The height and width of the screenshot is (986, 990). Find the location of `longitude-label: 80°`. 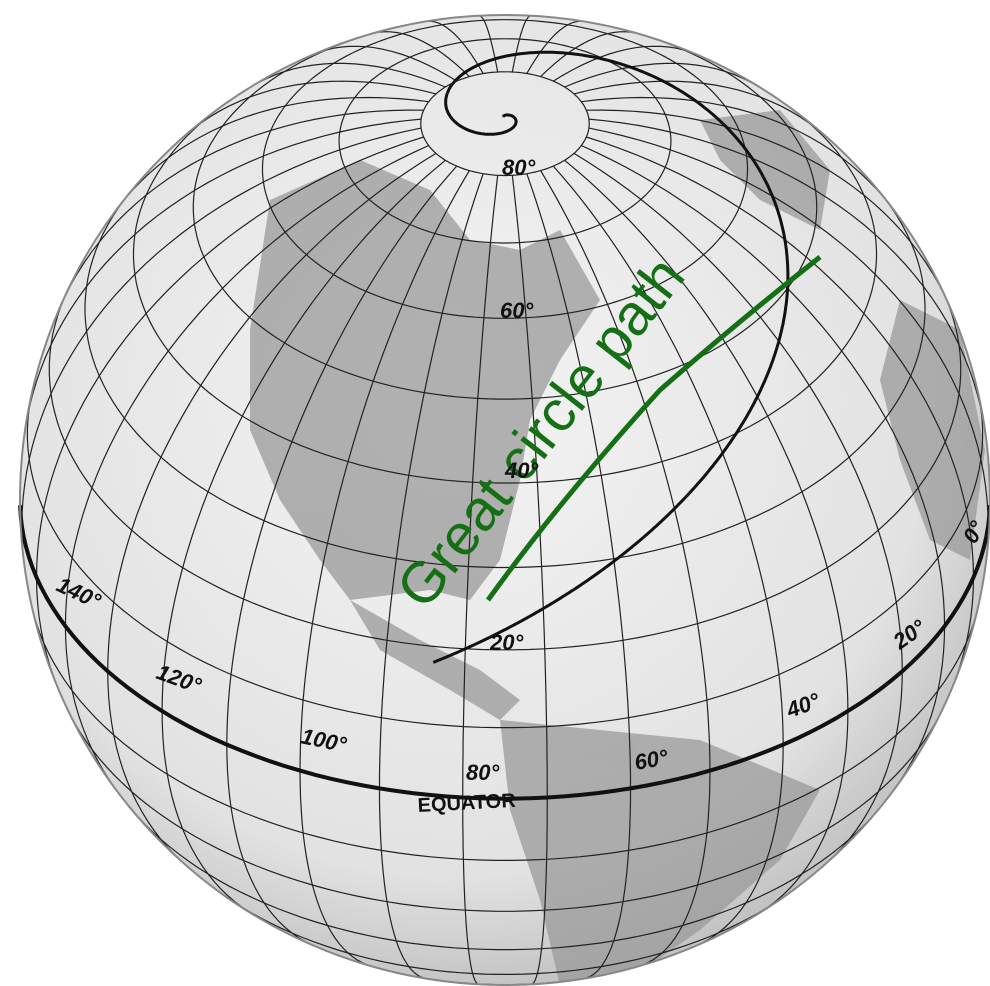

longitude-label: 80° is located at coordinates (482, 772).